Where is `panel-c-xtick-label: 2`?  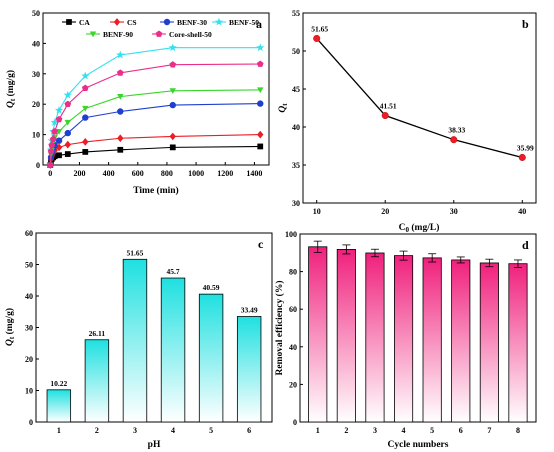 panel-c-xtick-label: 2 is located at coordinates (97, 430).